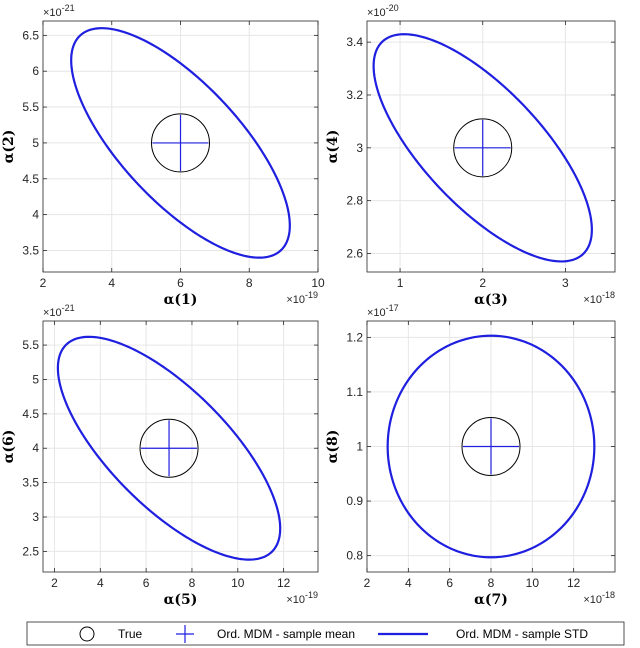 Image resolution: width=640 pixels, height=648 pixels. Describe the element at coordinates (354, 556) in the screenshot. I see `y-tick-label: 0.8` at that location.